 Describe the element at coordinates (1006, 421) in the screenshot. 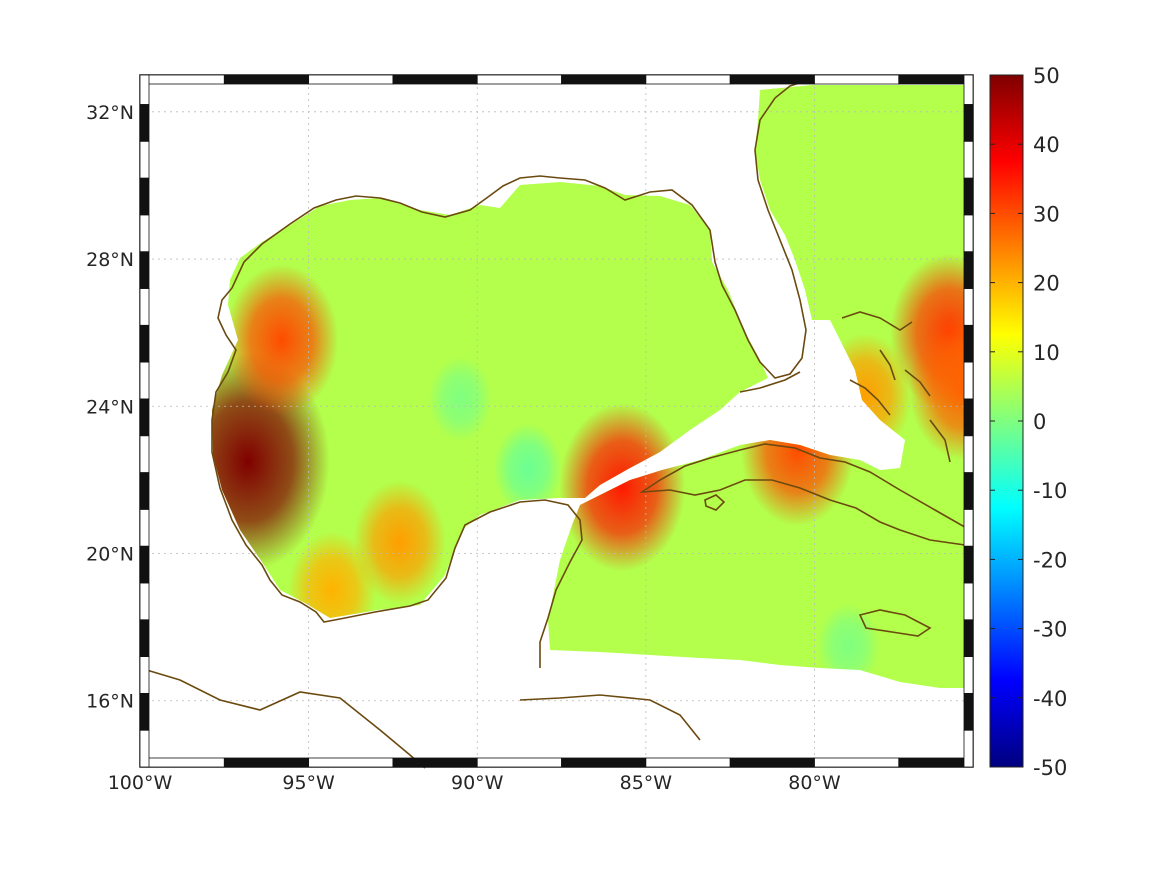

I see `colorbar-gradient` at that location.